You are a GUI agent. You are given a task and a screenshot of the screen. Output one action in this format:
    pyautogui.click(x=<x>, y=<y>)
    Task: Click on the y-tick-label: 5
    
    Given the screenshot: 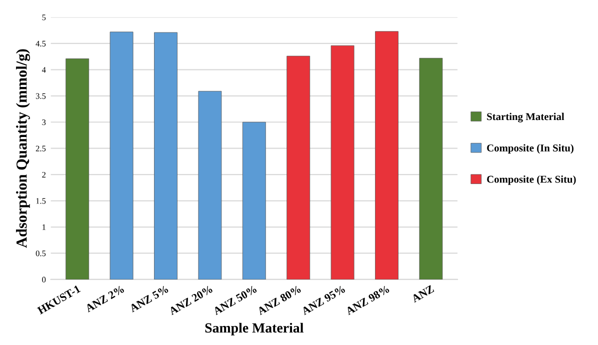 What is the action you would take?
    pyautogui.click(x=44, y=17)
    